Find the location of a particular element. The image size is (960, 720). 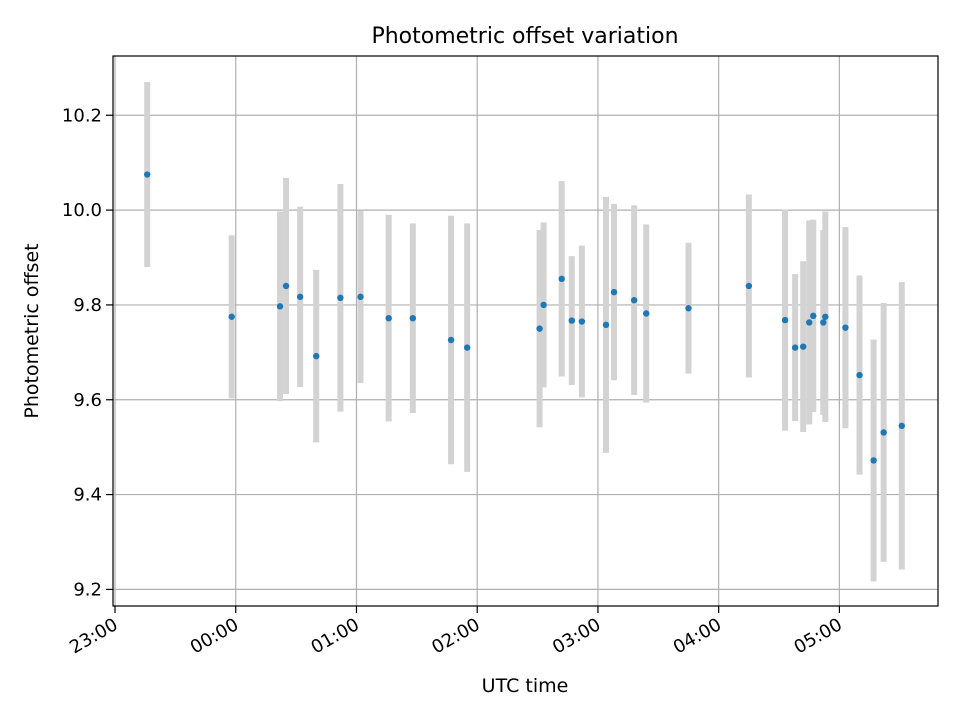

chart-title: Photometric offset variation is located at coordinates (524, 36).